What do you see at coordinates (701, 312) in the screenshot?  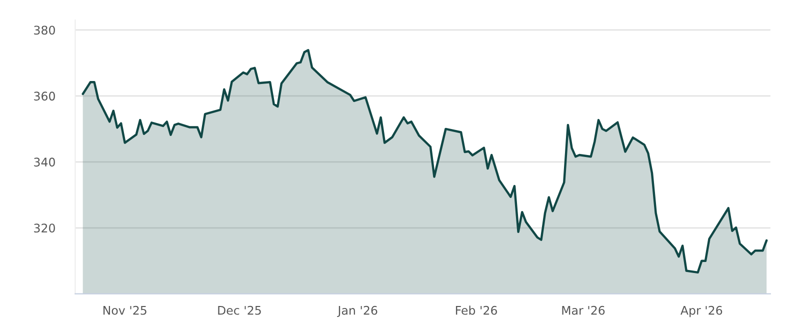 I see `x-tick-label: Apr '26` at bounding box center [701, 312].